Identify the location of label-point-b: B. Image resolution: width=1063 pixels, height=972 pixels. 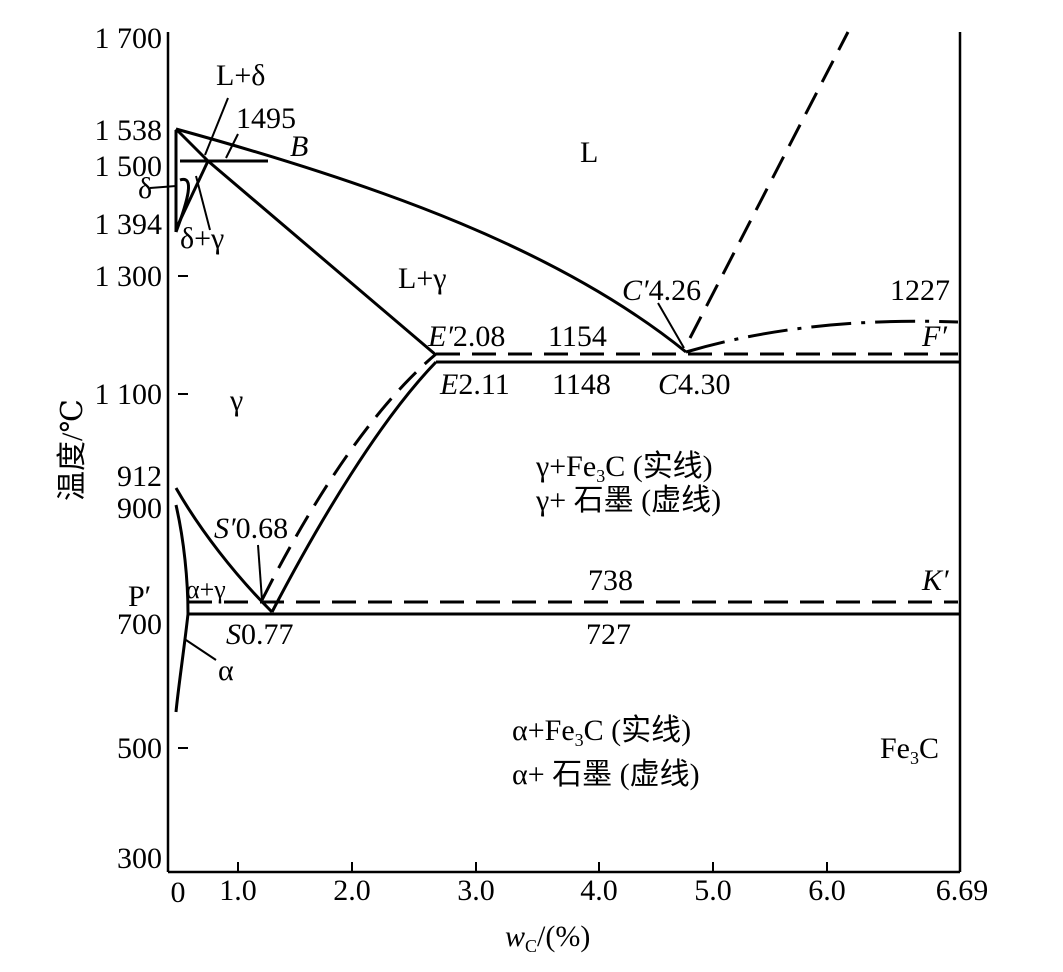
(299, 146).